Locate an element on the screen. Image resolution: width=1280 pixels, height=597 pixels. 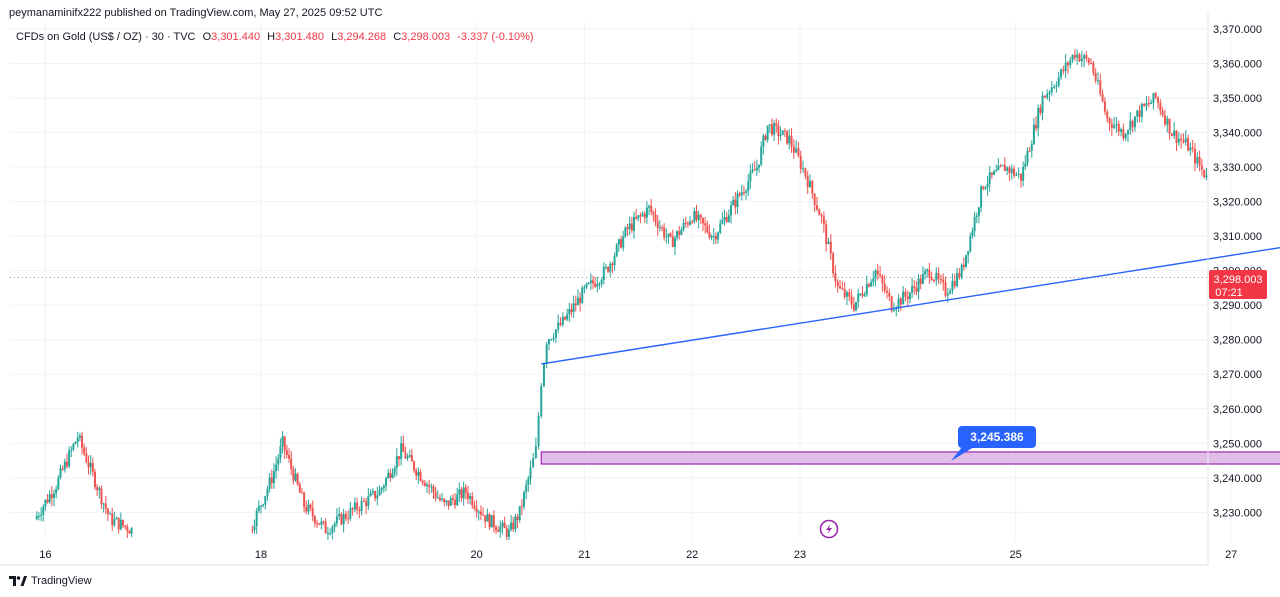
footer-brand: TradingView is located at coordinates (50, 581).